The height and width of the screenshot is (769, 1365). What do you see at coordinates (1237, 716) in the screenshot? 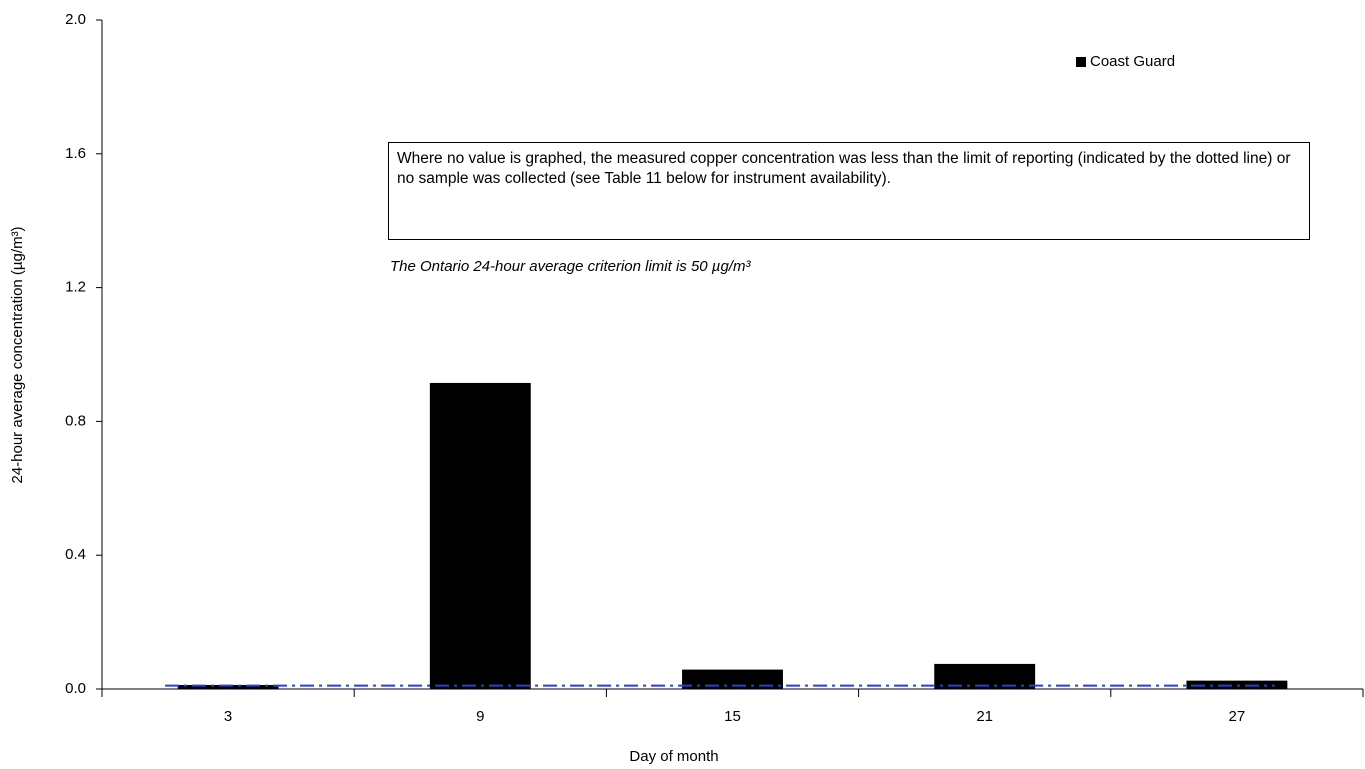
I see `x-tick-label: 27` at bounding box center [1237, 716].